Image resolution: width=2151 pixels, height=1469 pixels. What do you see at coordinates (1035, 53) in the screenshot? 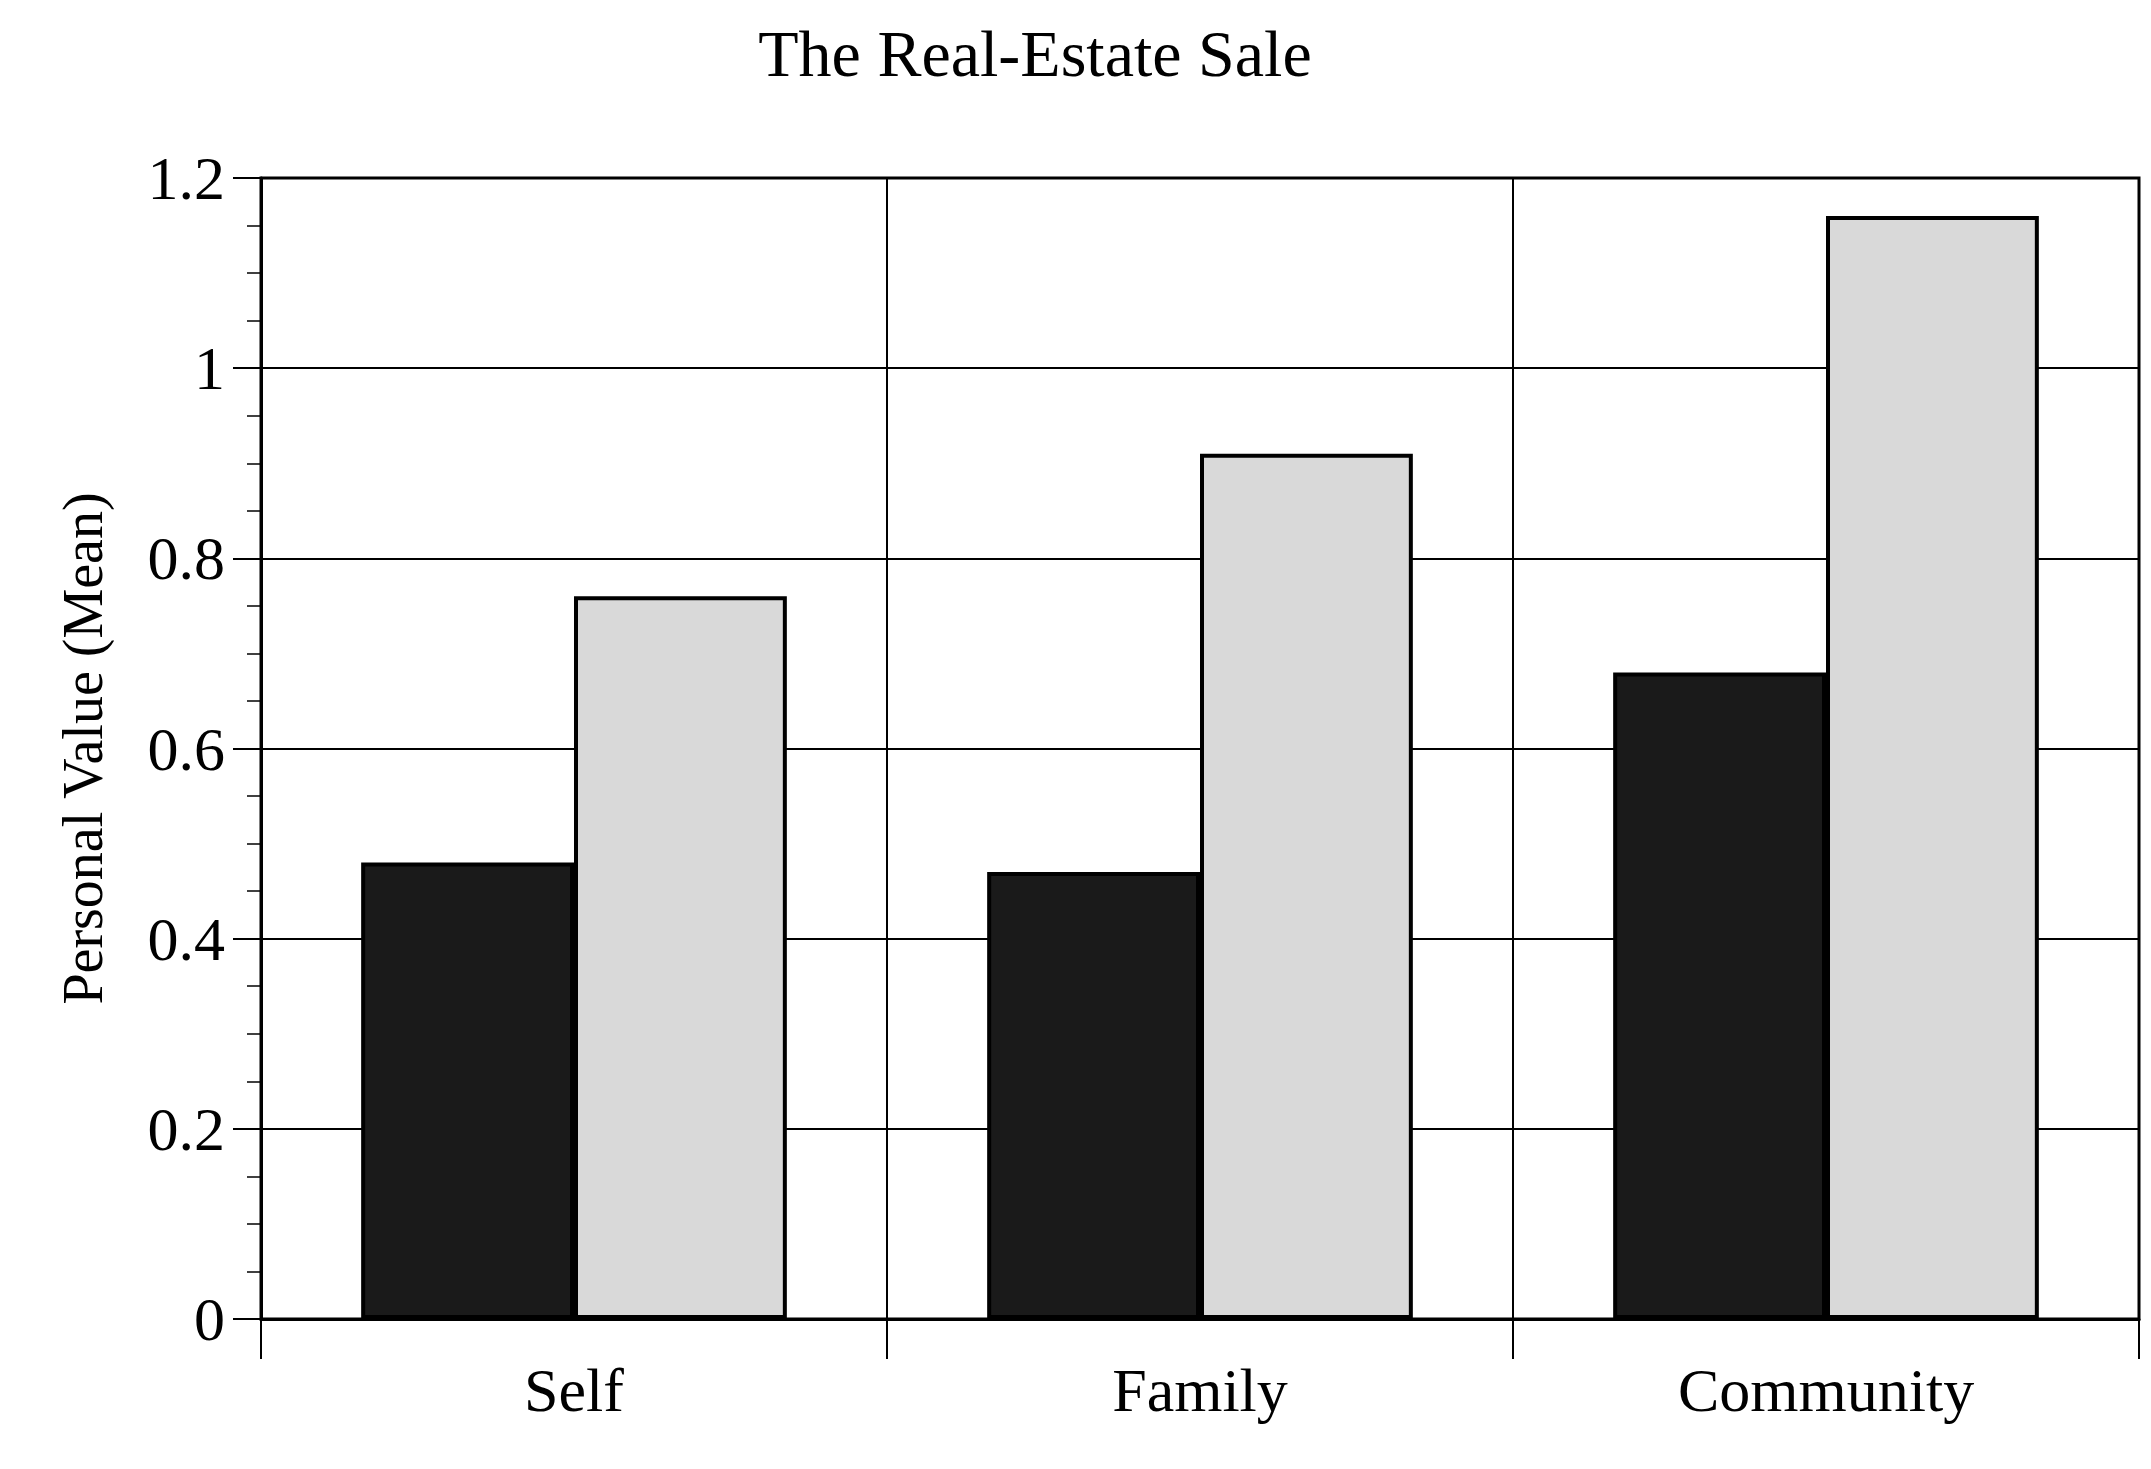
I see `chart-title: The Real-Estate Sale` at bounding box center [1035, 53].